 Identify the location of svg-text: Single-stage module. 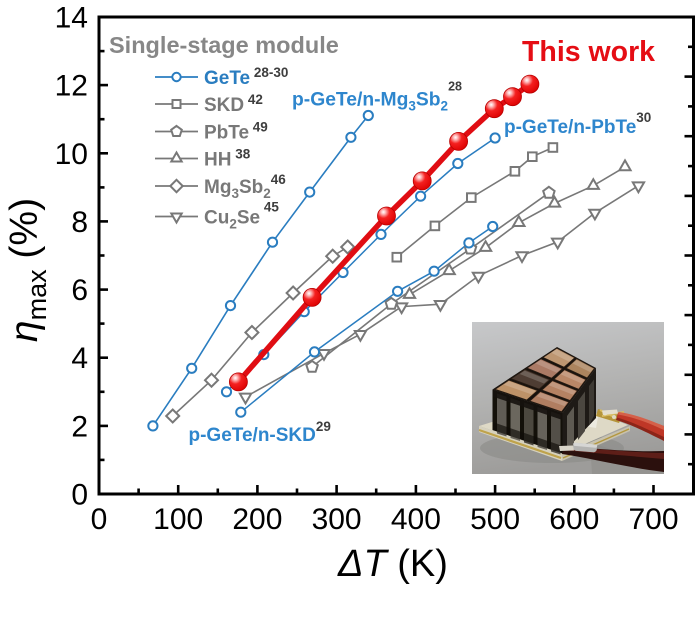
(224, 45).